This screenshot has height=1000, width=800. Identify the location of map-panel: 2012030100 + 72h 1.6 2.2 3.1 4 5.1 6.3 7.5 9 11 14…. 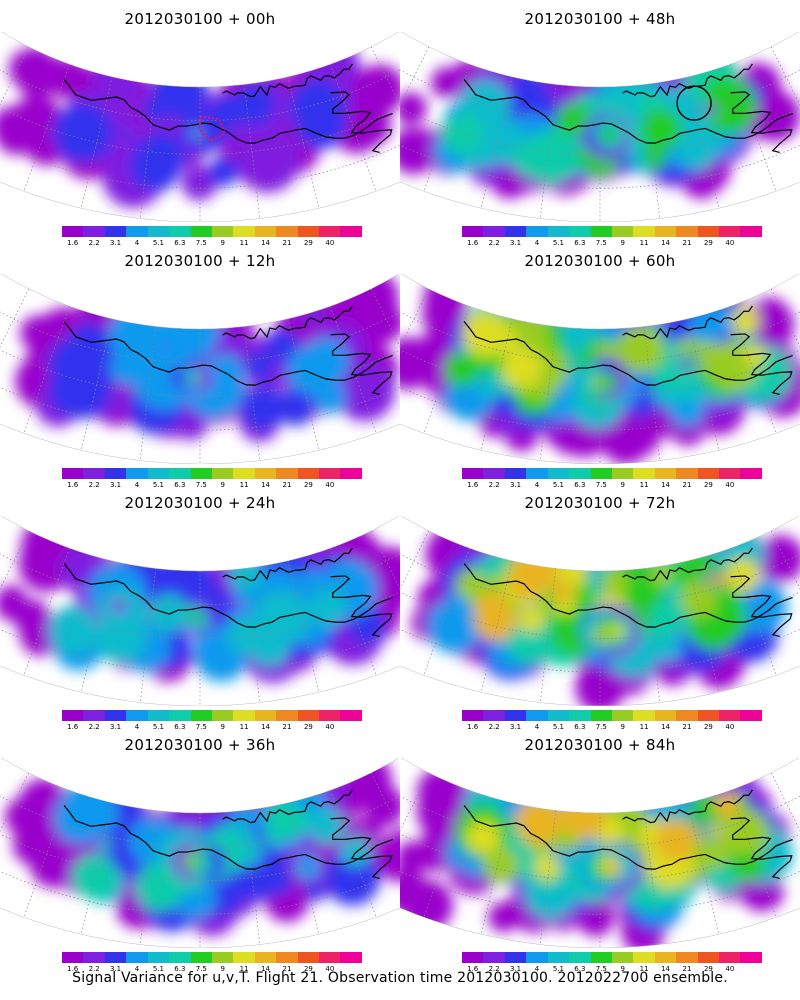
(600, 610).